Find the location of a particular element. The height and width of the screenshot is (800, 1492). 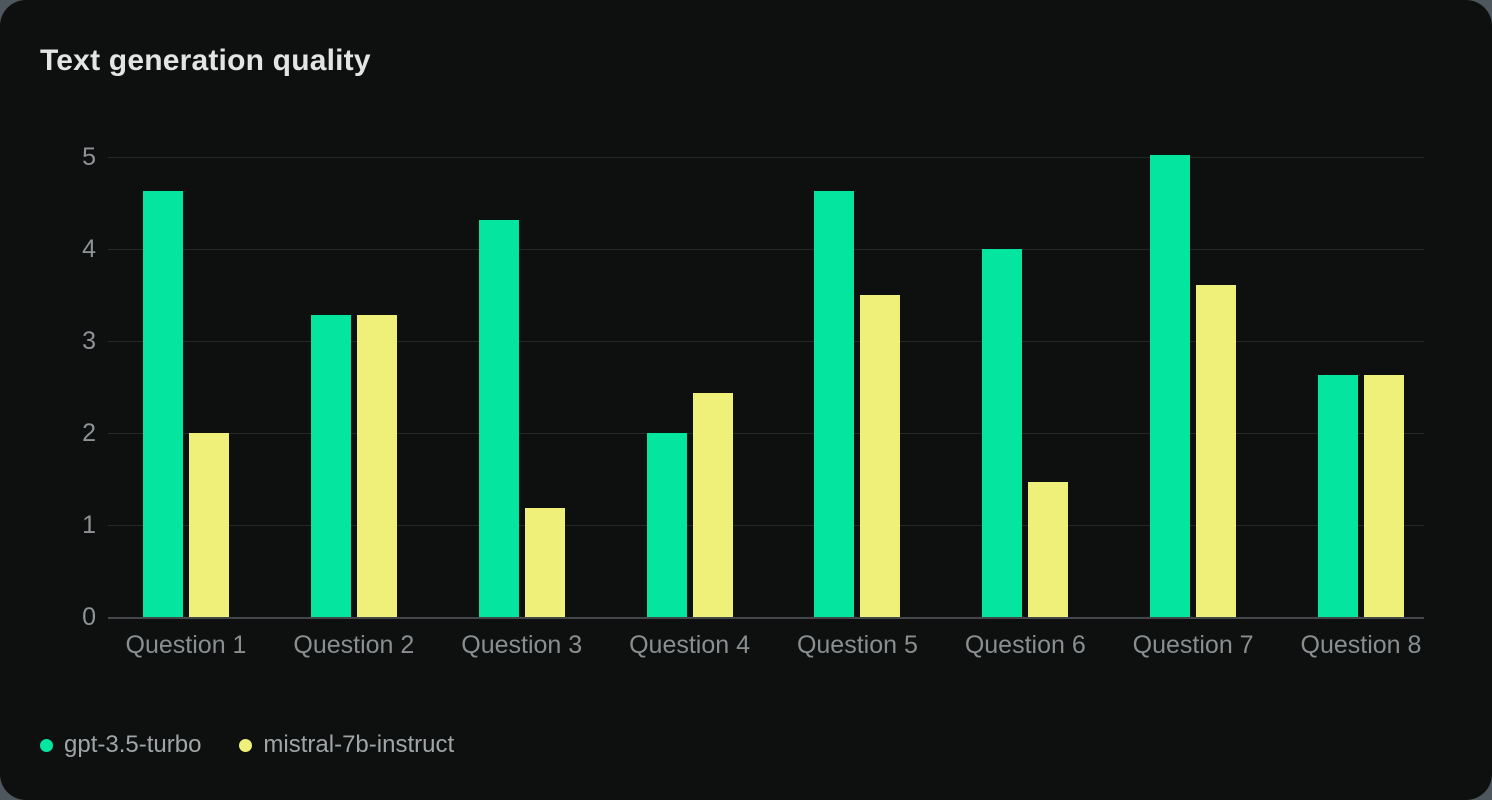

x-tick-label: Question 6 is located at coordinates (1025, 645).